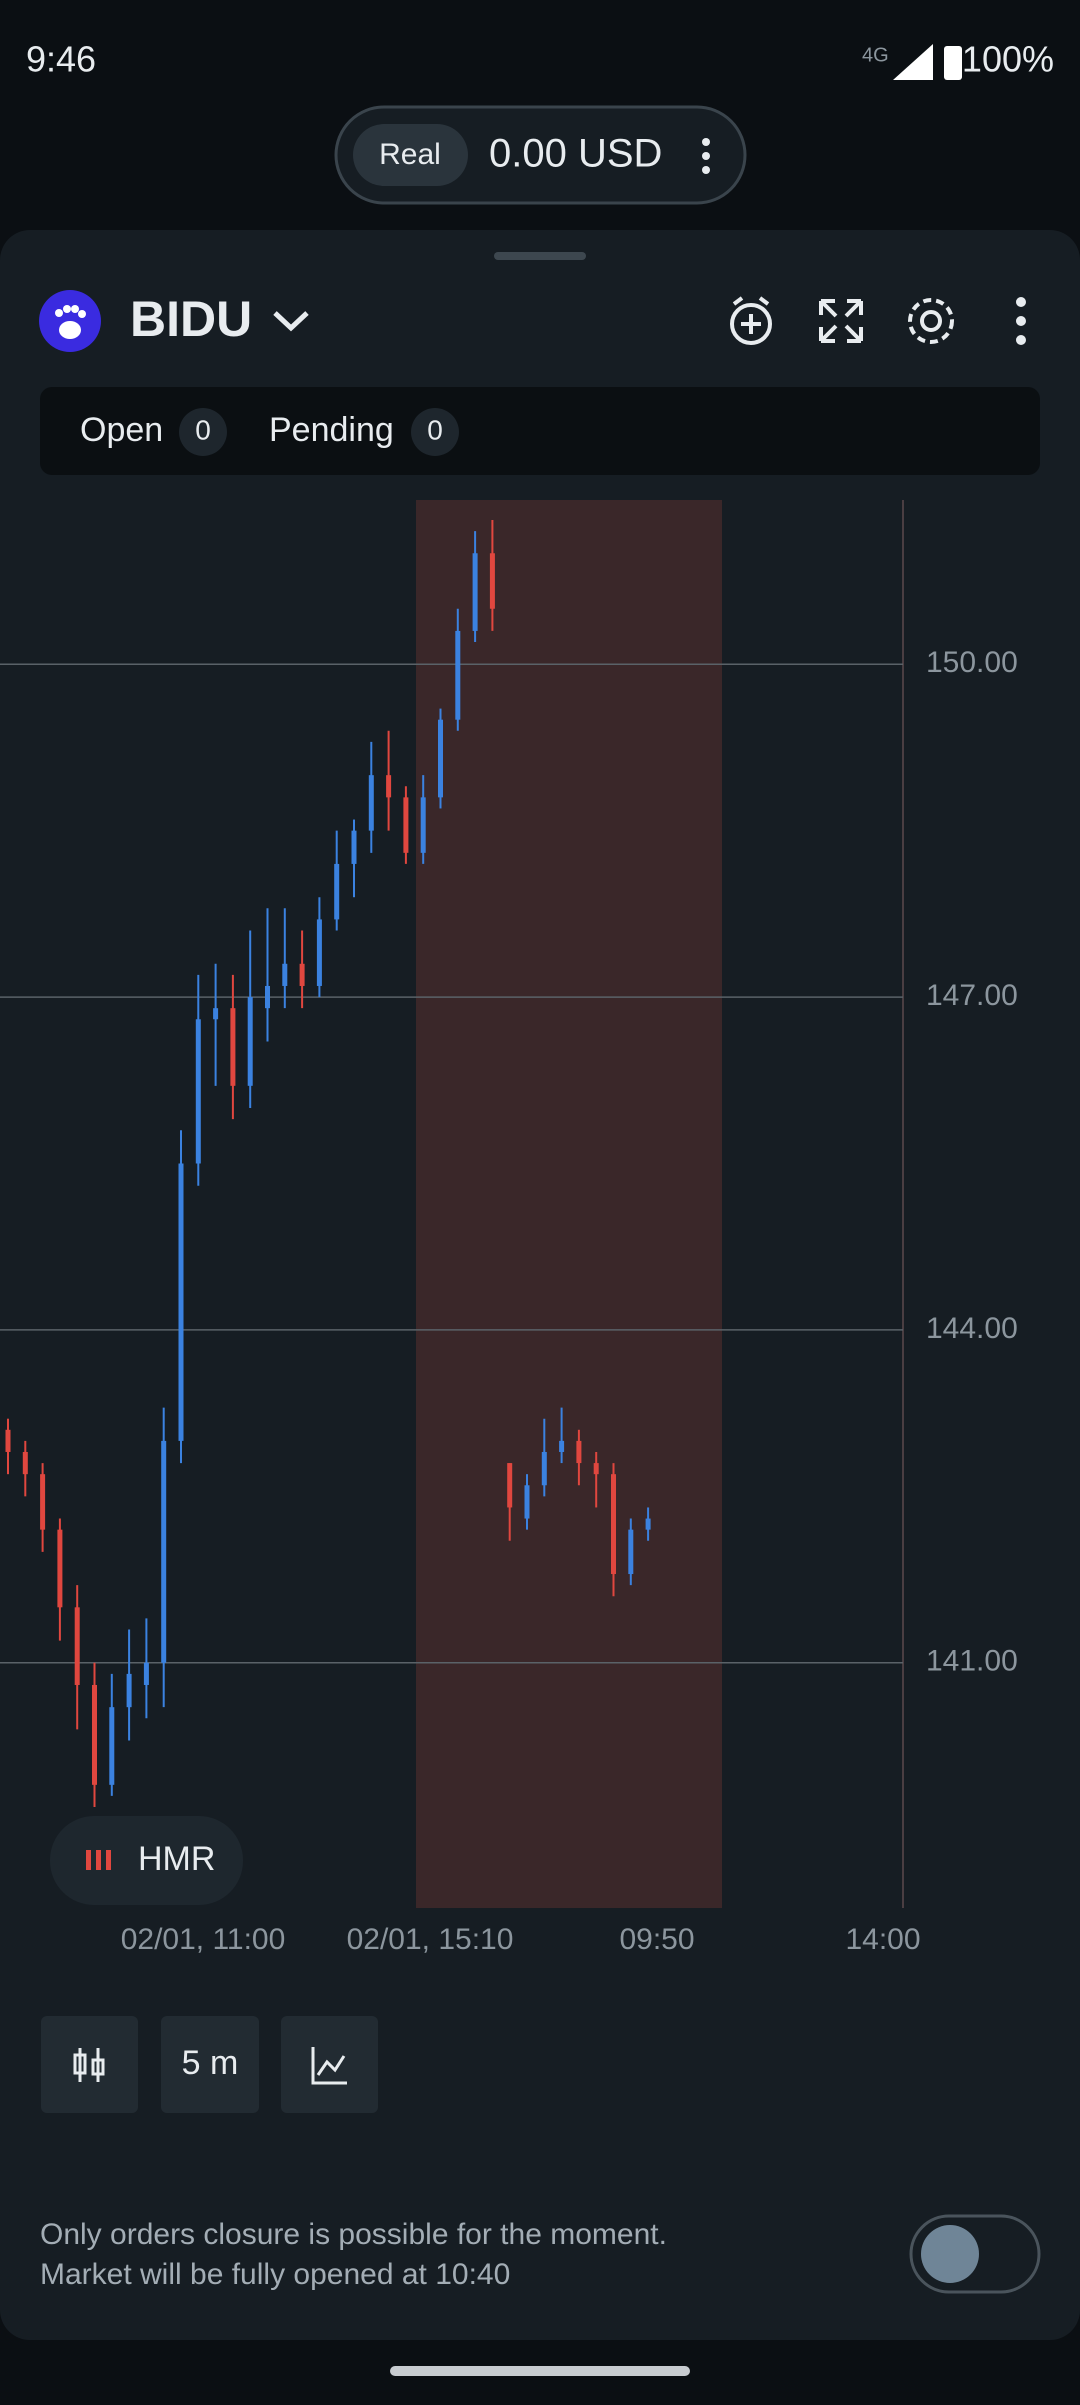 This screenshot has width=1080, height=2405. I want to click on chart-type-button, so click(89, 2064).